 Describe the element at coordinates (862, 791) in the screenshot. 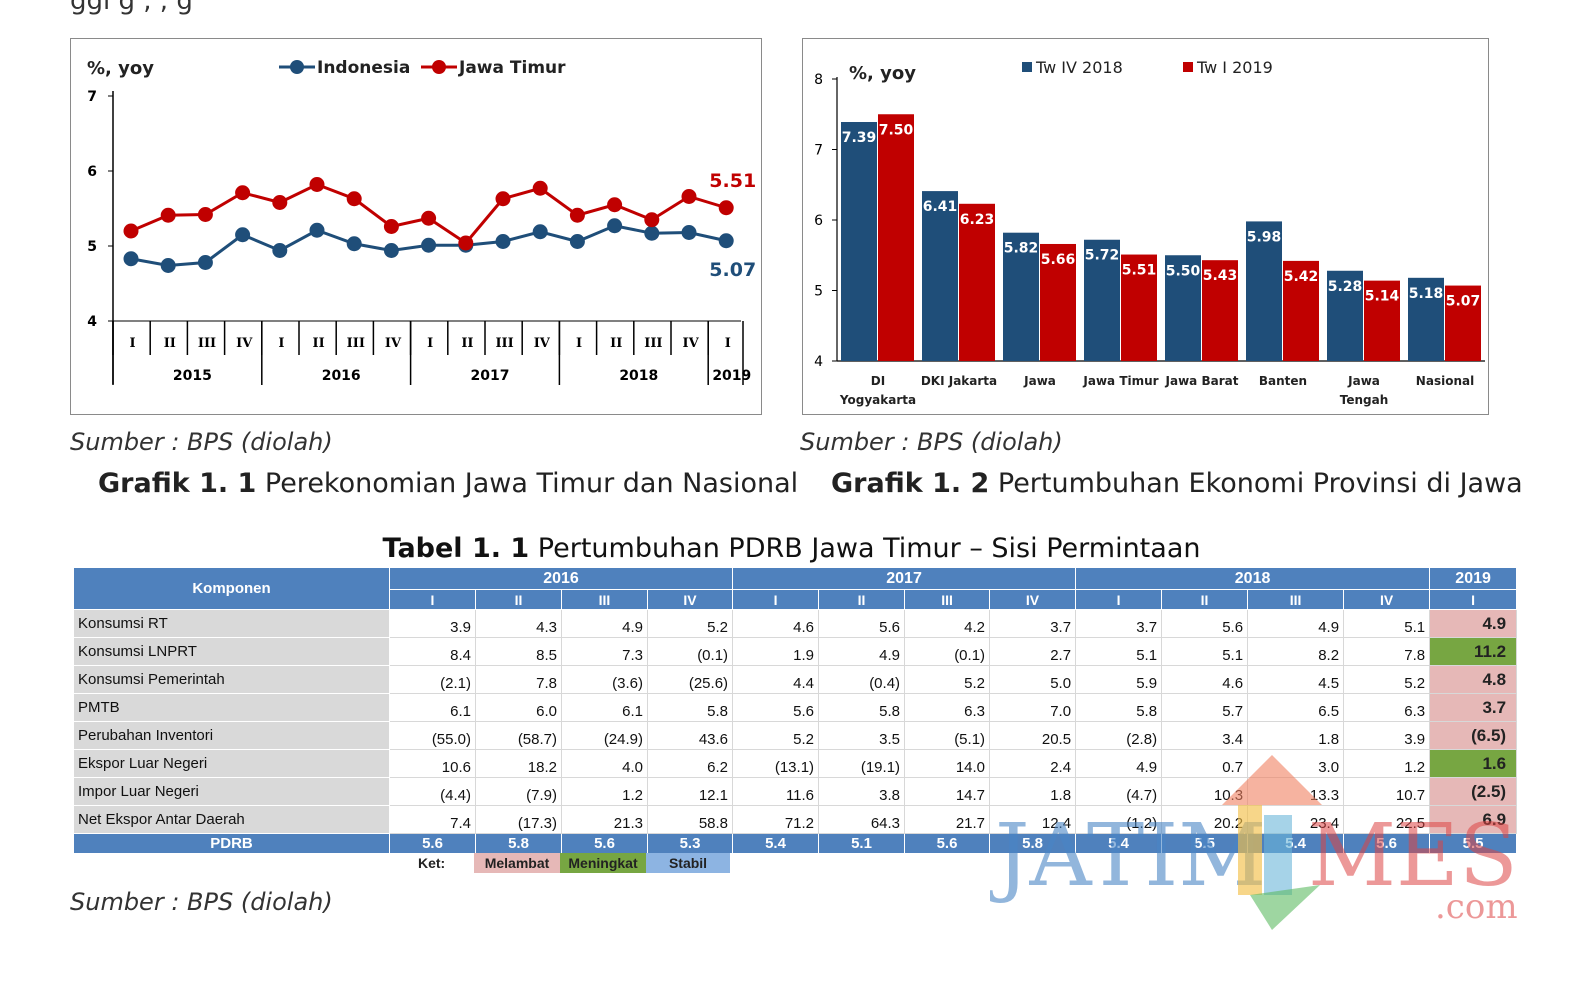

I see `table-cell: 3.8` at that location.